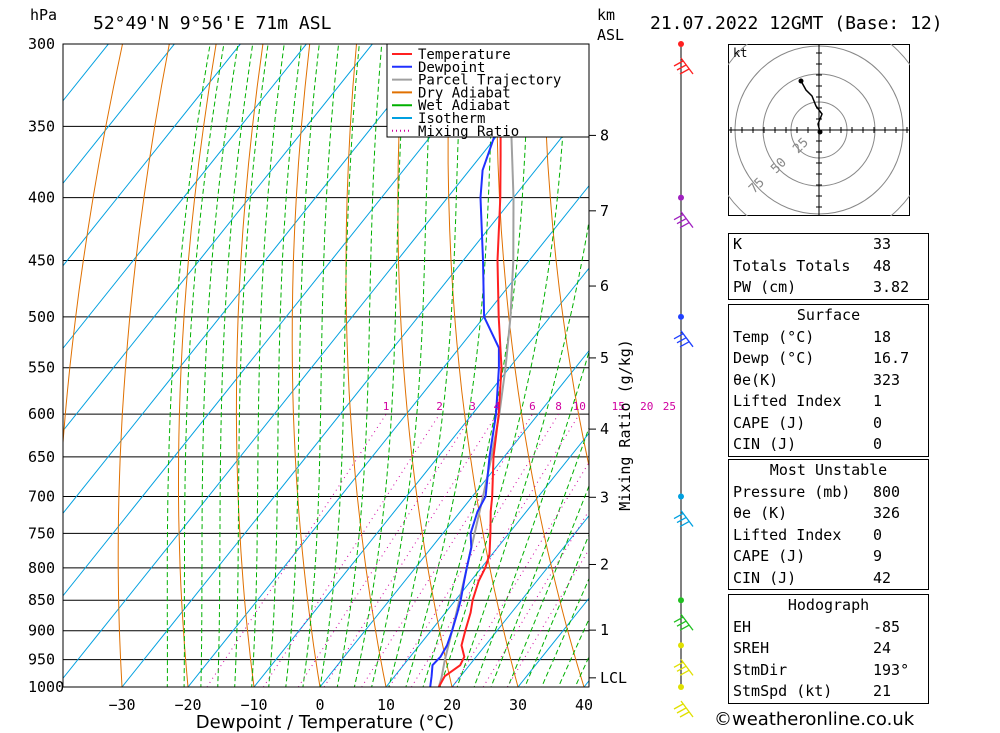 The width and height of the screenshot is (1000, 733). I want to click on pressure-tick-label: 450, so click(41, 261).